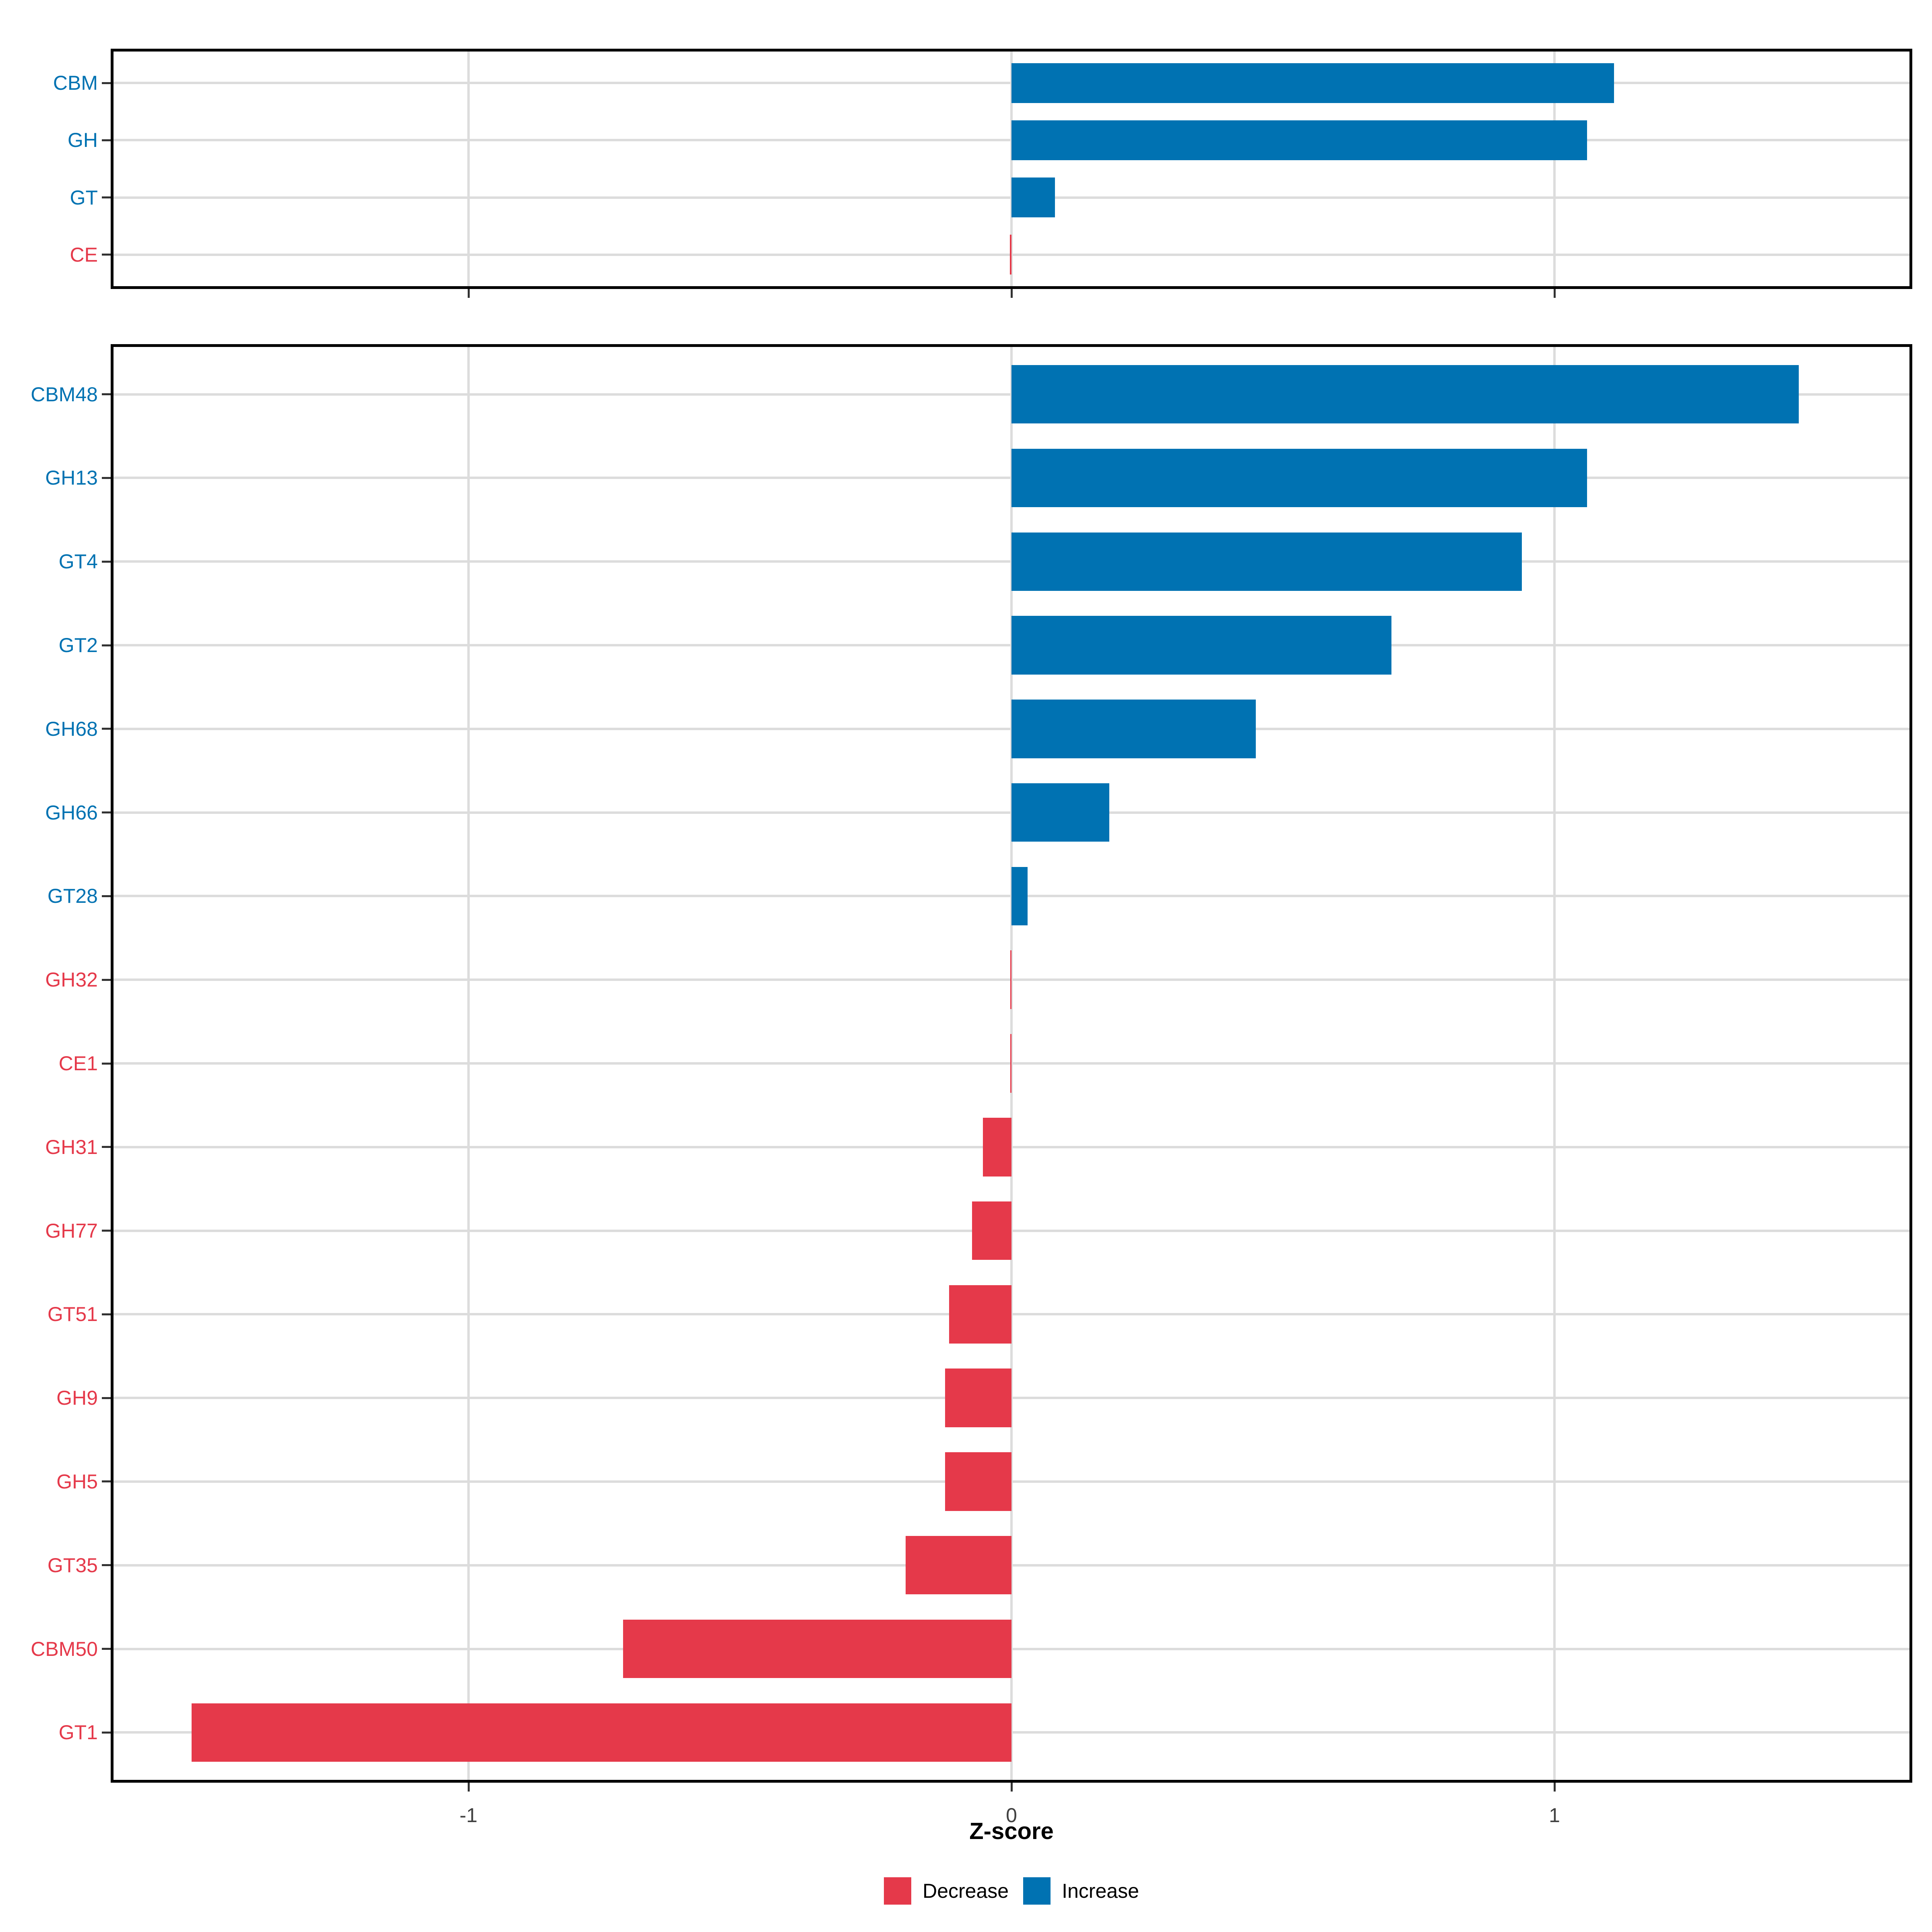 The height and width of the screenshot is (1932, 1932). What do you see at coordinates (75, 83) in the screenshot?
I see `y-label-CBM: CBM` at bounding box center [75, 83].